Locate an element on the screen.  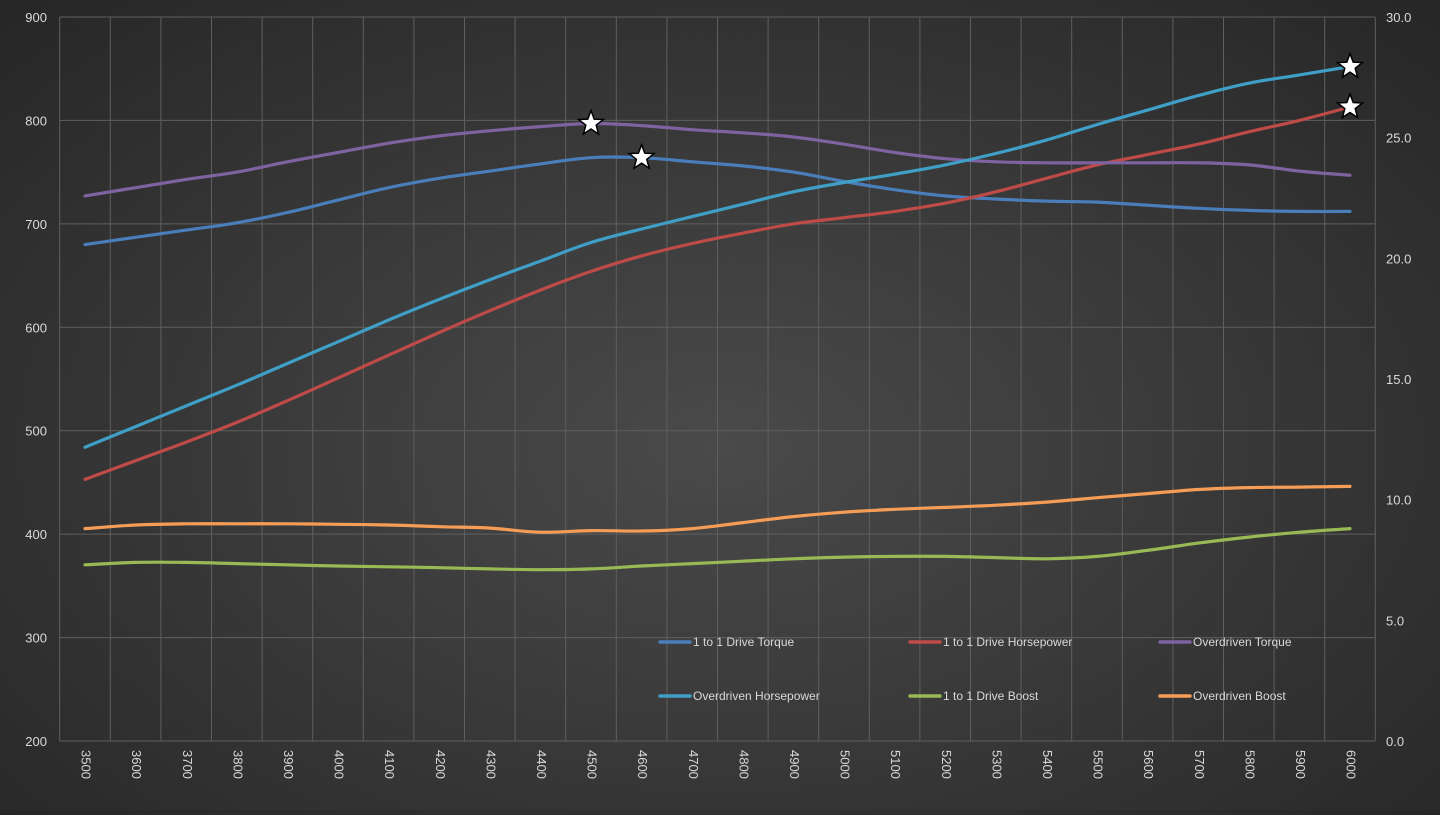
x-tick-label: 4900 is located at coordinates (794, 764).